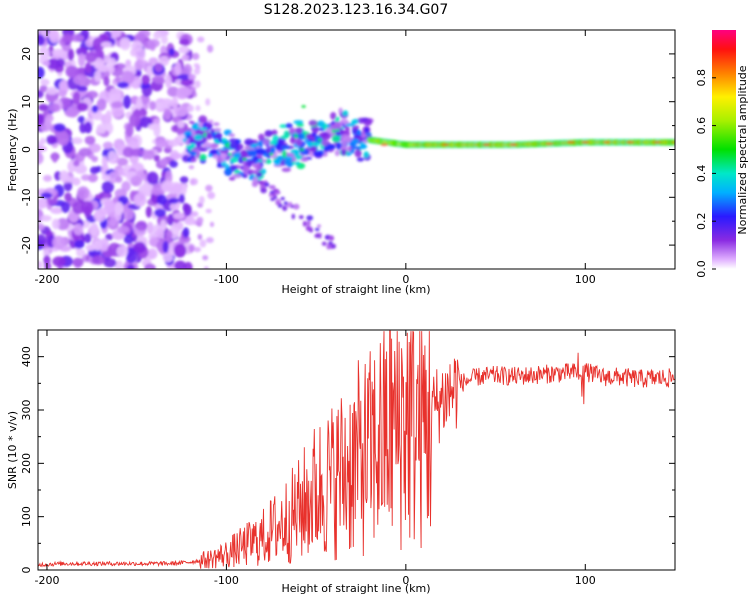  What do you see at coordinates (705, 173) in the screenshot?
I see `colorbar-ticks: 0.0 0.2 0.4 0.6 0.8` at bounding box center [705, 173].